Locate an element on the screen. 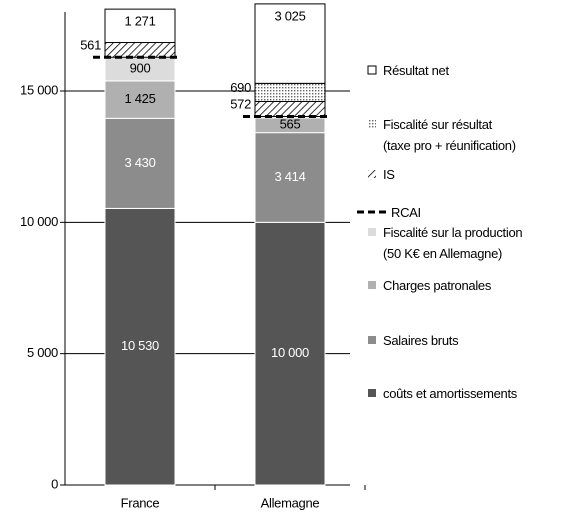  legend-label: IS is located at coordinates (389, 174).